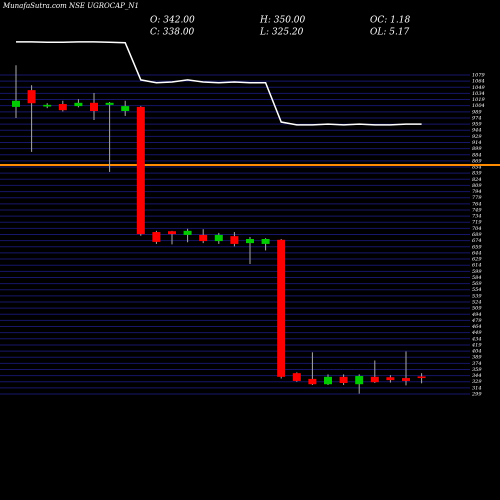  Describe the element at coordinates (477, 174) in the screenshot. I see `y-tick-label: 839` at that location.